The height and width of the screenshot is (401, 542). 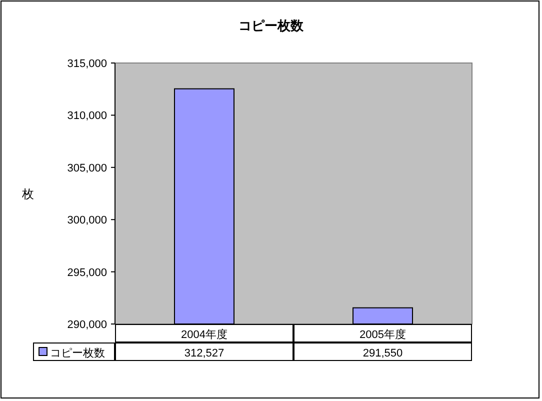 I want to click on data-label: 291,550, so click(x=382, y=354).